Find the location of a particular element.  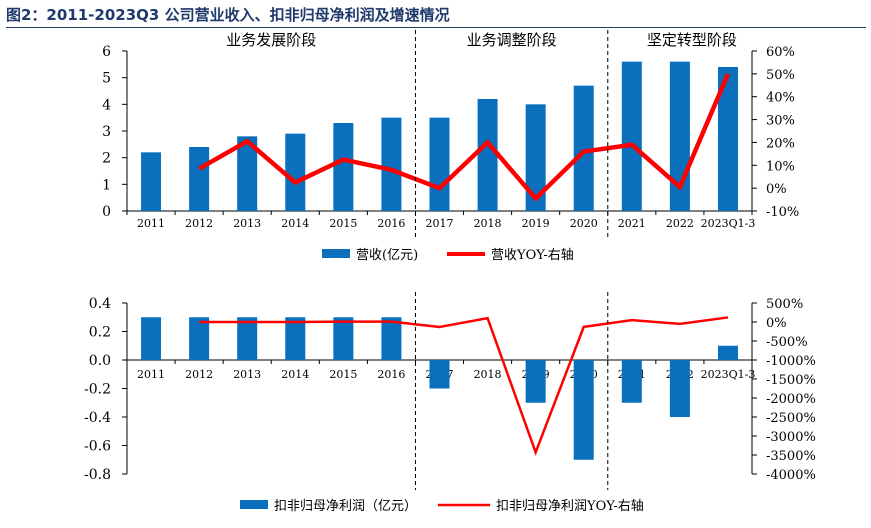

page-title: 图2：2011-2023Q3 公司营业收入、扣非归母净利润及增速情况 is located at coordinates (228, 15).